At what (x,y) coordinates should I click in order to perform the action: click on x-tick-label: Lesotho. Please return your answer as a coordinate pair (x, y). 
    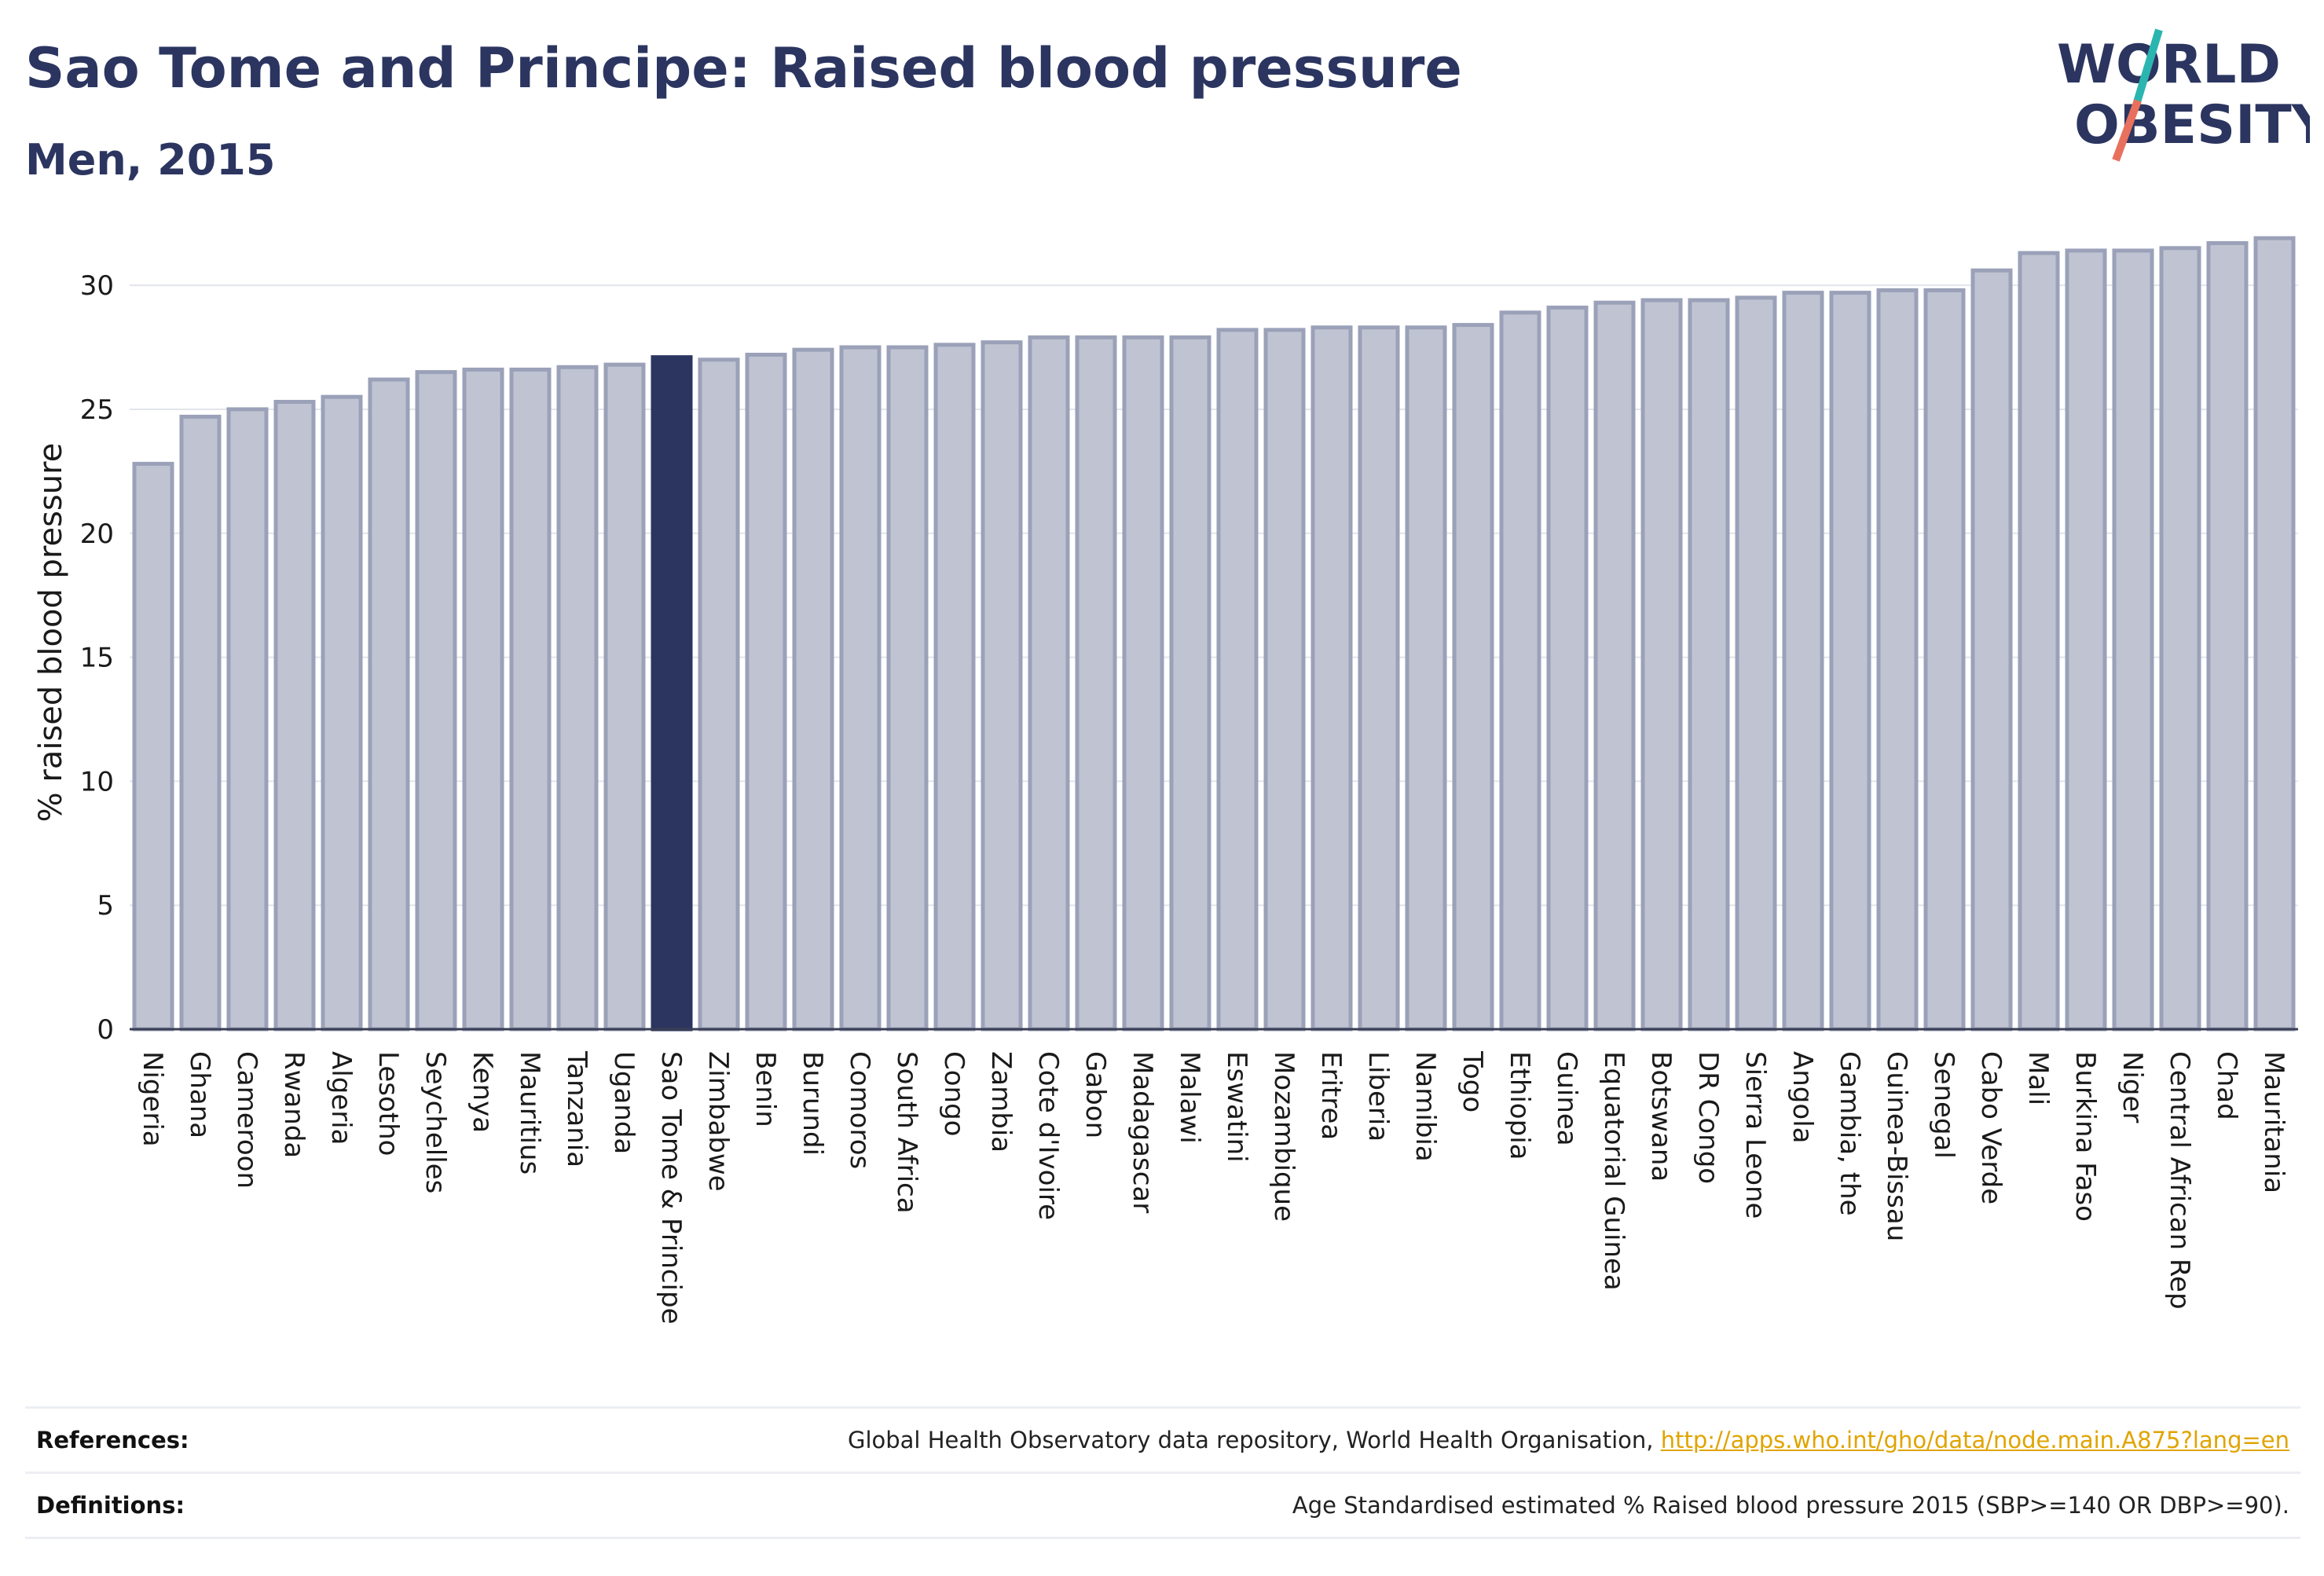
    Looking at the image, I should click on (388, 1103).